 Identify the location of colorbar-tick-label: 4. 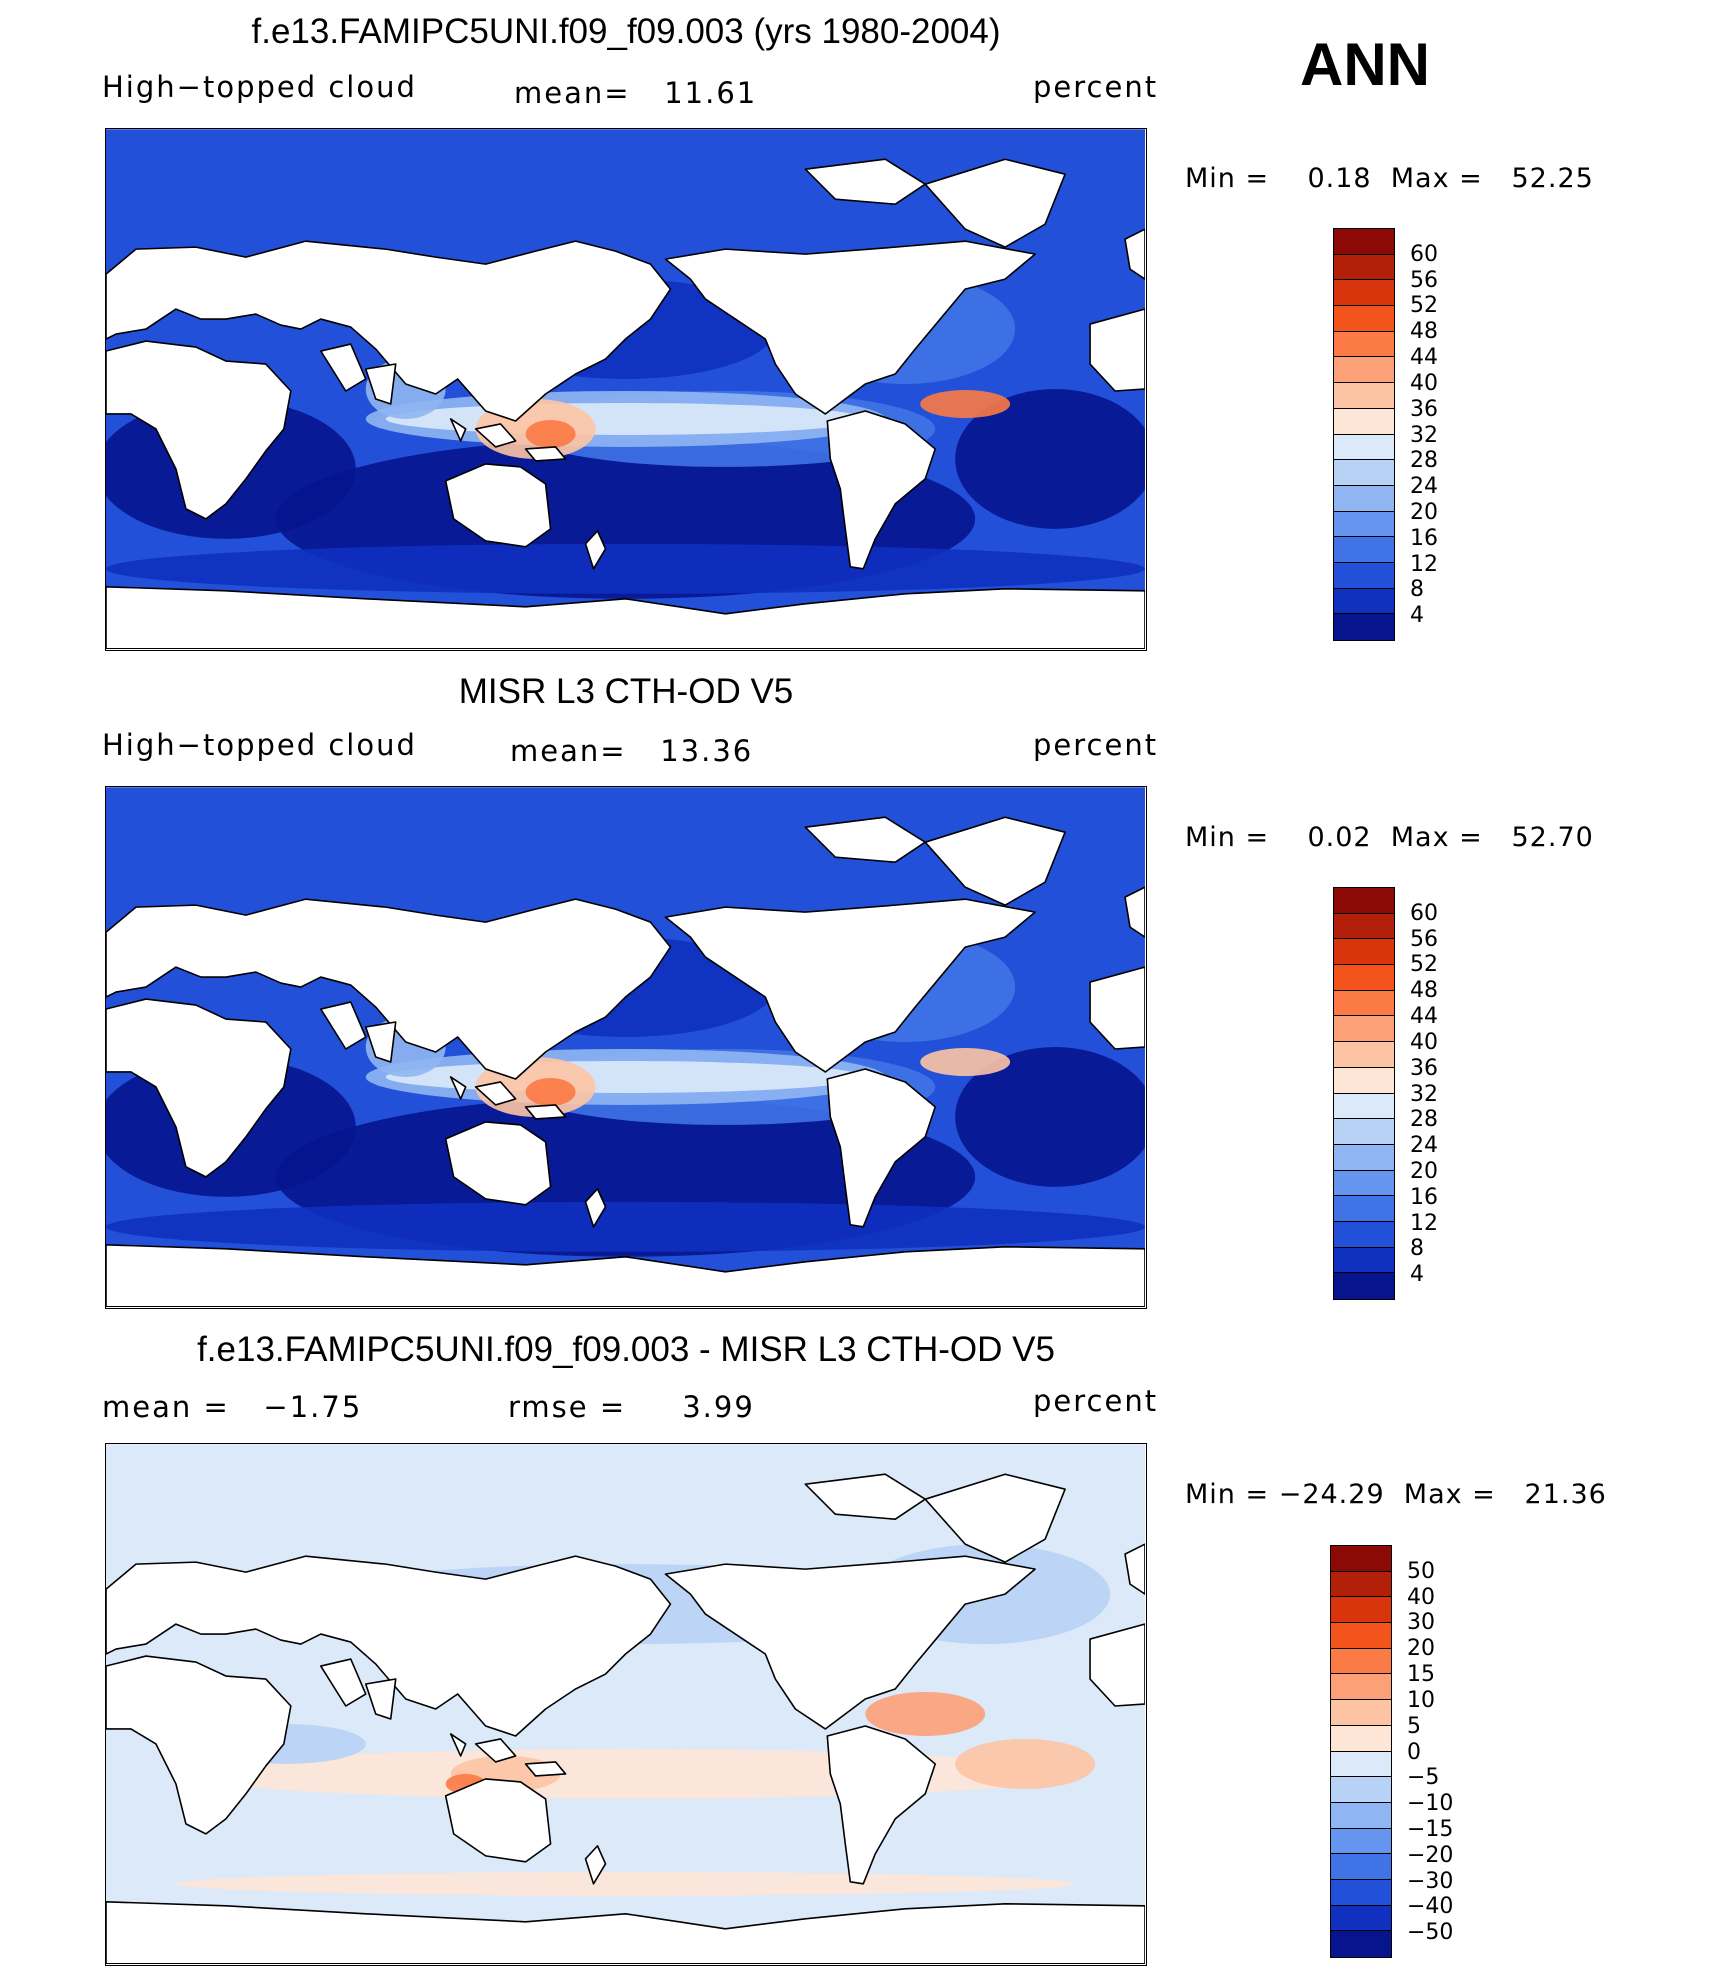
(1417, 616).